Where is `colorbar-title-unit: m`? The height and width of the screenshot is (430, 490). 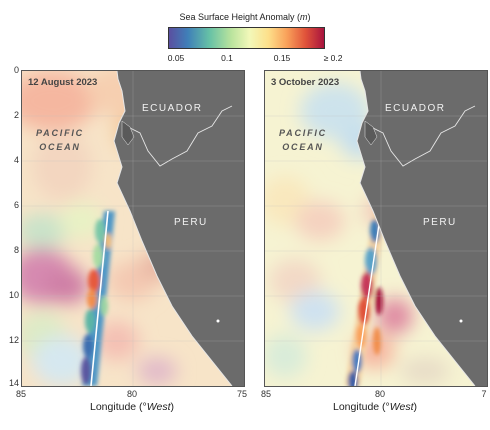
colorbar-title-unit: m is located at coordinates (304, 17).